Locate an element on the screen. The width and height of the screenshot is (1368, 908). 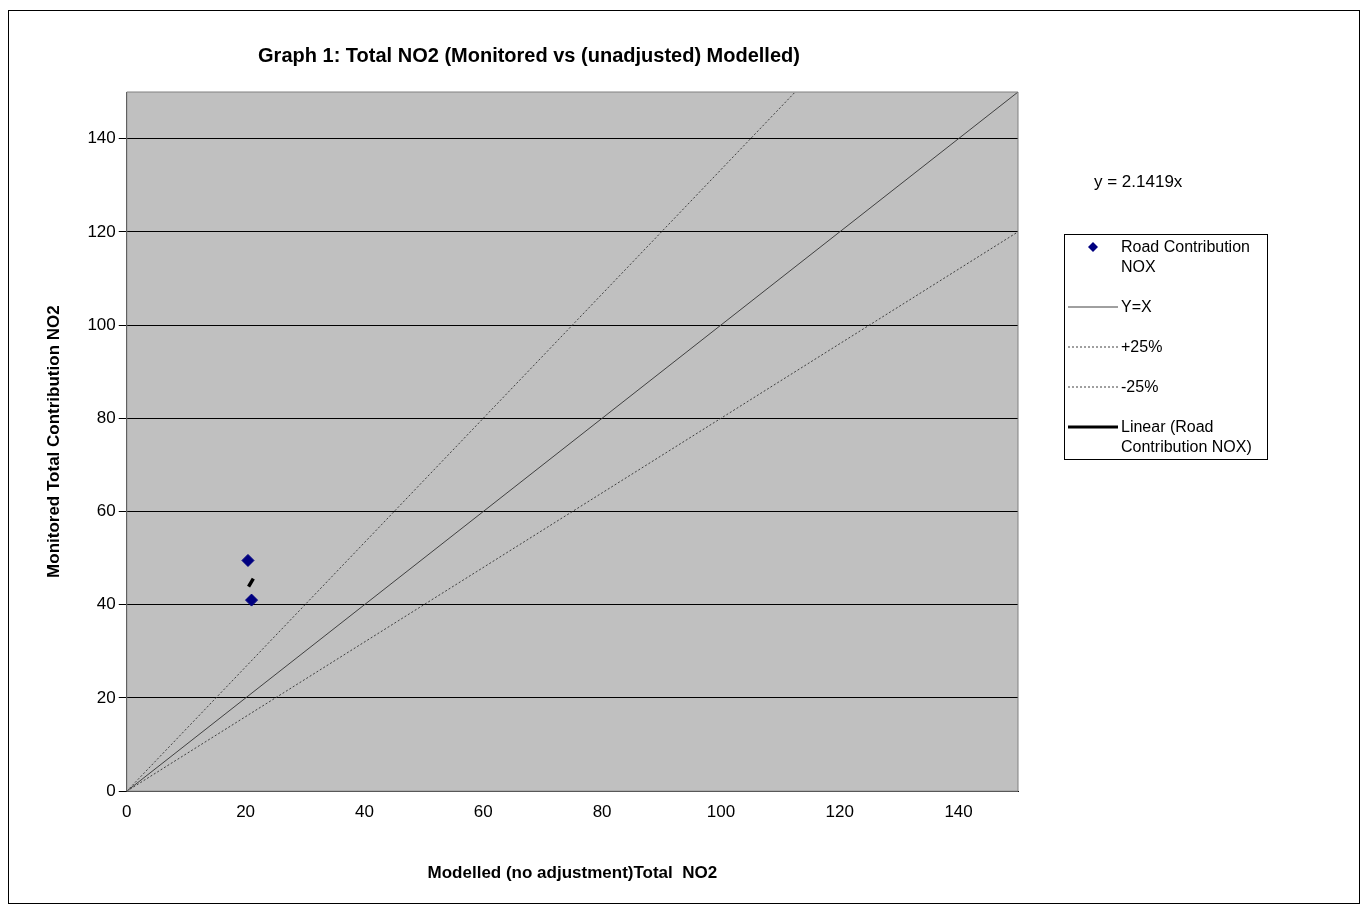
y-tick-label: 120 is located at coordinates (101, 231).